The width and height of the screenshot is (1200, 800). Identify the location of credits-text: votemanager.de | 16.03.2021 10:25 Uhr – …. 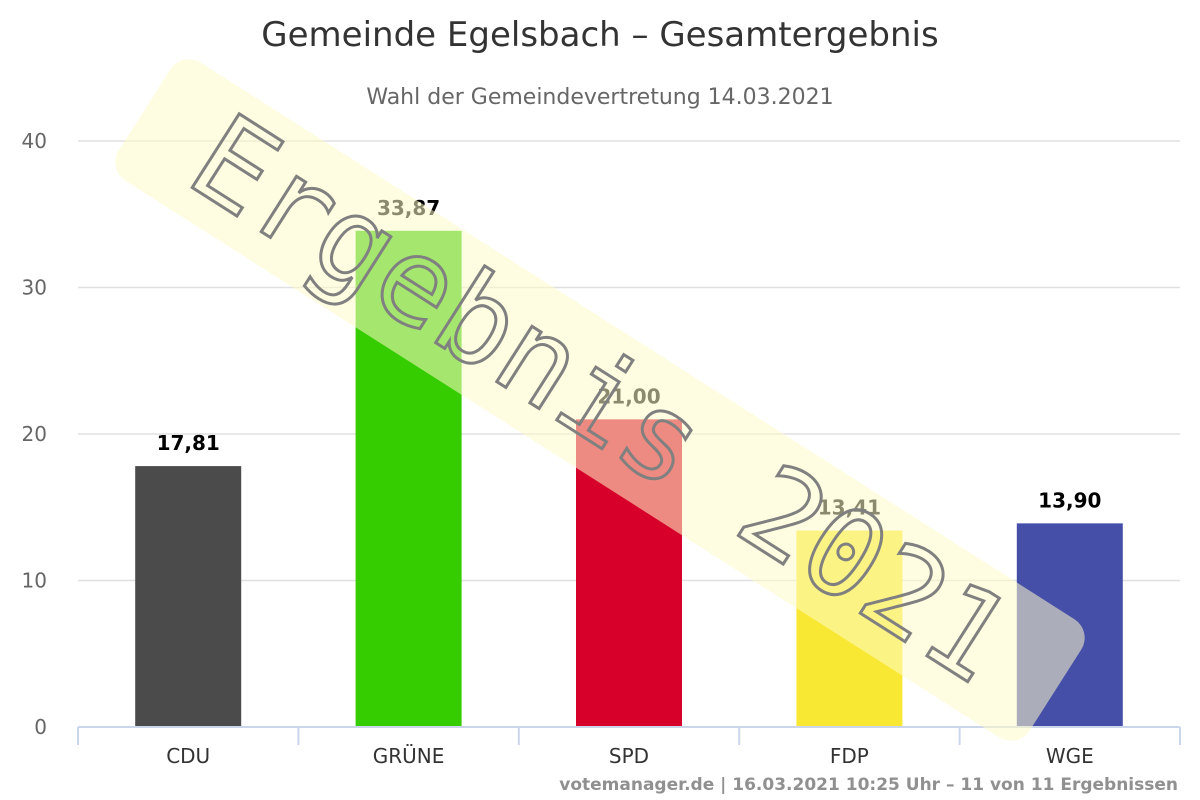
(868, 785).